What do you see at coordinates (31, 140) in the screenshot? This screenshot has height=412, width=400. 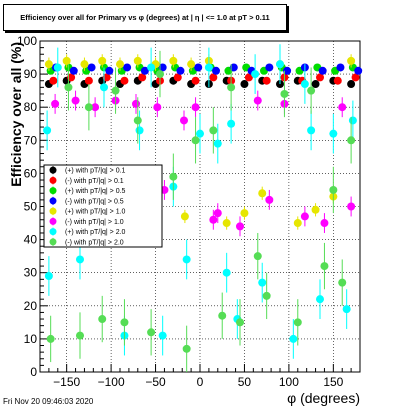 I see `y-tick-label: 70` at bounding box center [31, 140].